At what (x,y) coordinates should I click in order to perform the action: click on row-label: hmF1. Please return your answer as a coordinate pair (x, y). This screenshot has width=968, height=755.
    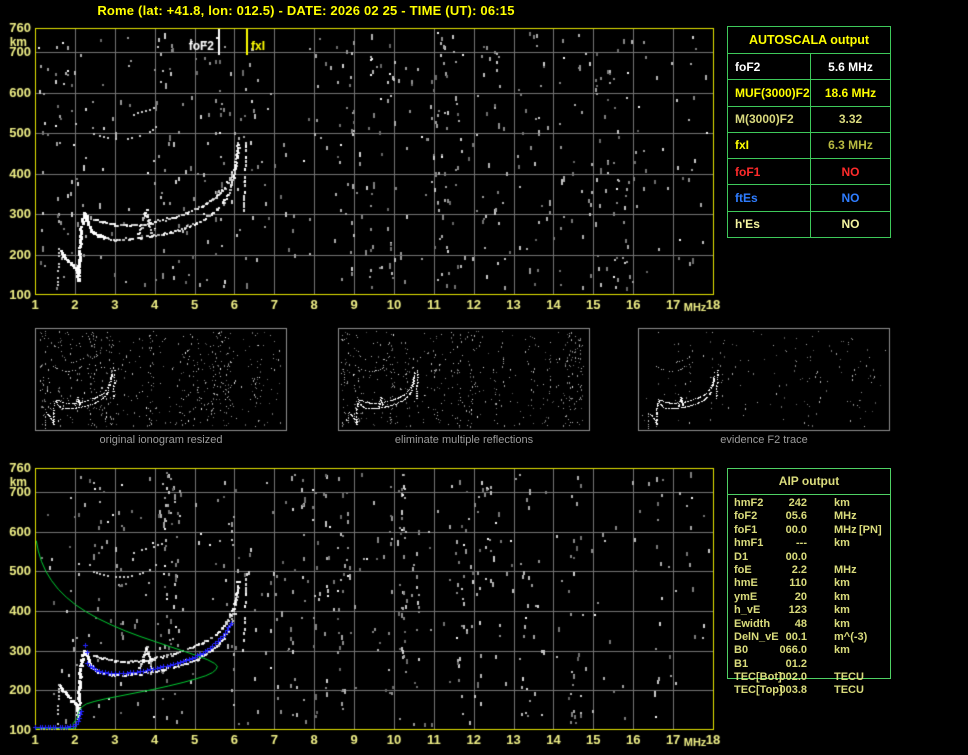
    Looking at the image, I should click on (749, 543).